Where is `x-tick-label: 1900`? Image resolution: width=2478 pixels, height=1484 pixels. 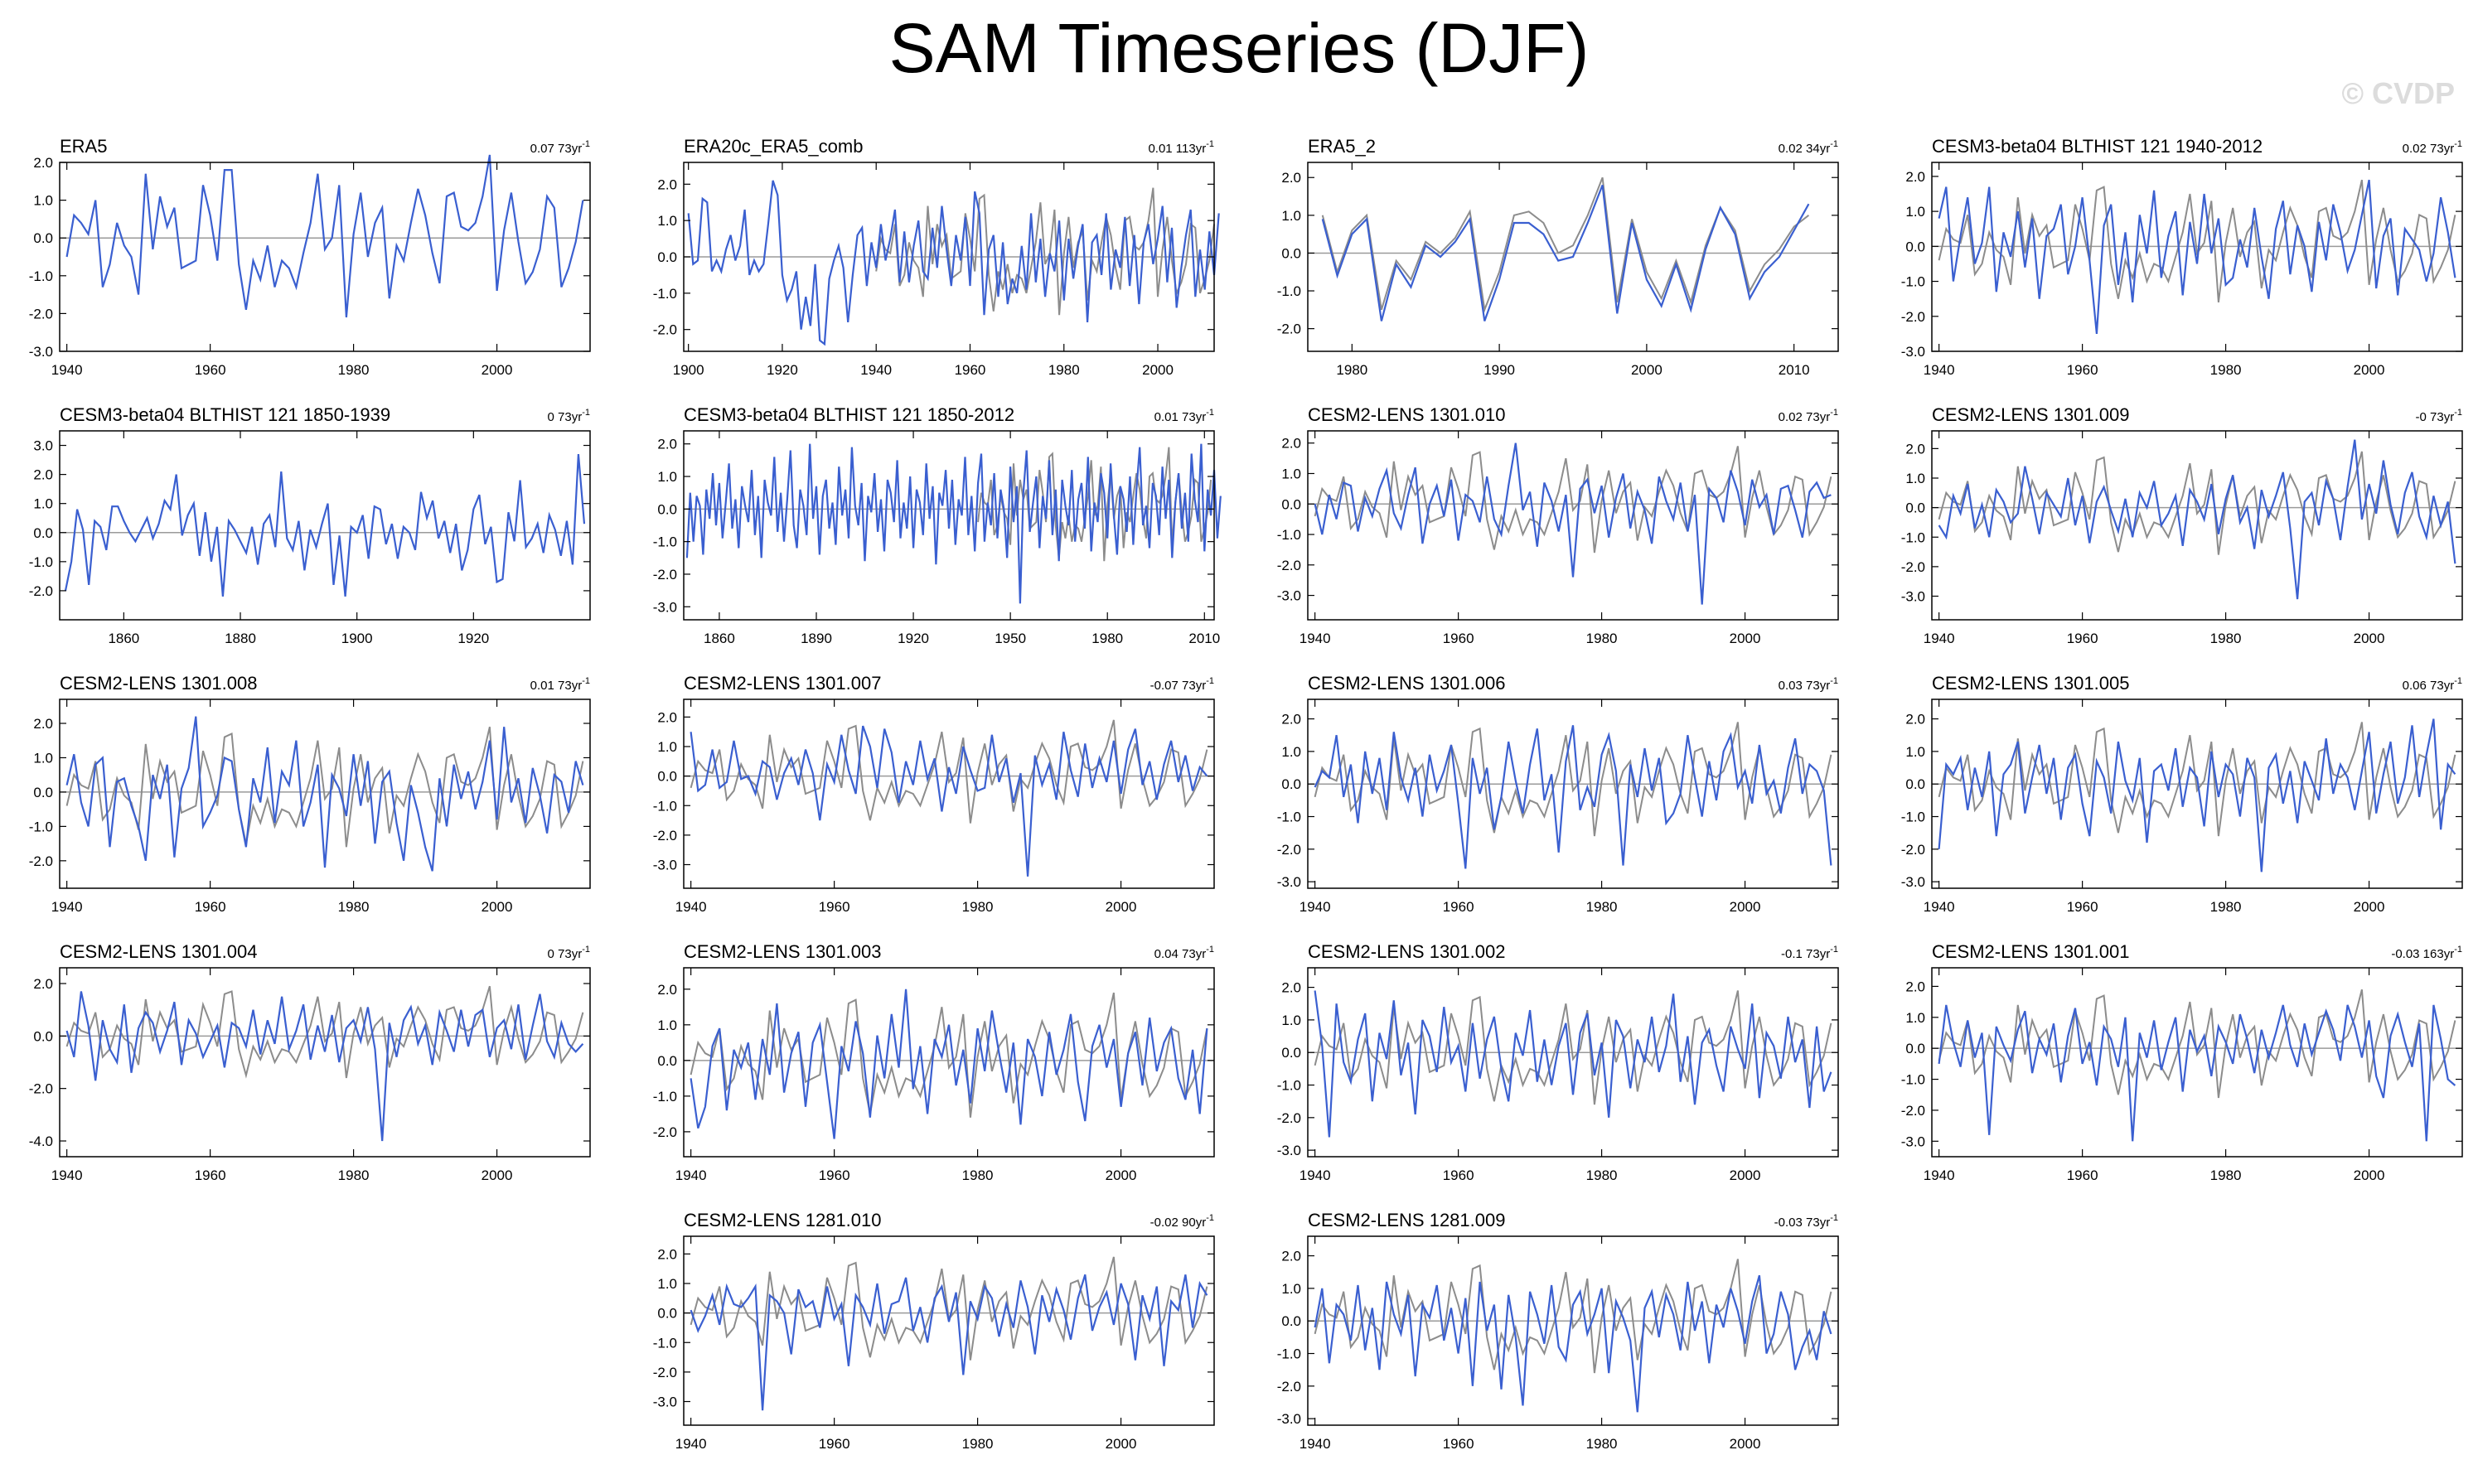
x-tick-label: 1900 is located at coordinates (688, 370).